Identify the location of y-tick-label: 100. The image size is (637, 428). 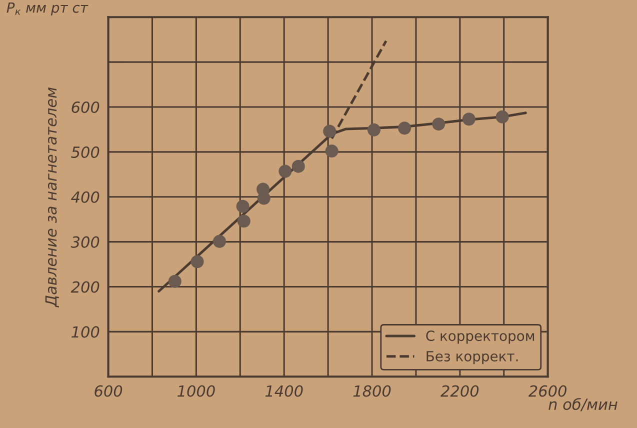
(86, 332).